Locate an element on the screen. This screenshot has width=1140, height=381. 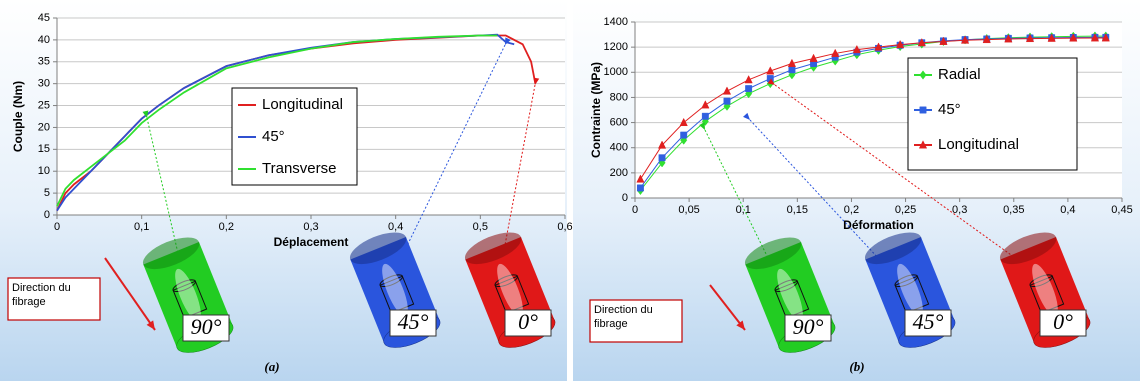
x-tick-label: 0,6 is located at coordinates (564, 227).